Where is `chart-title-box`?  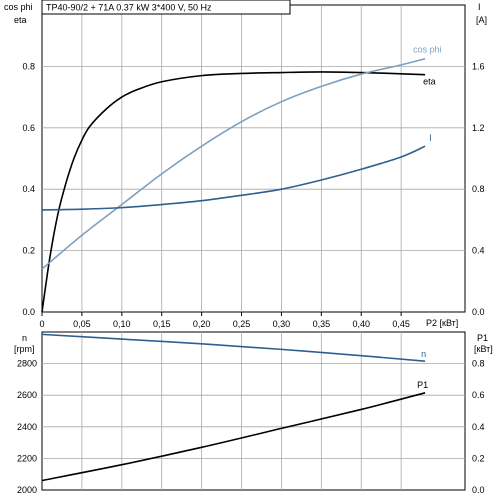
chart-title-box is located at coordinates (166, 7).